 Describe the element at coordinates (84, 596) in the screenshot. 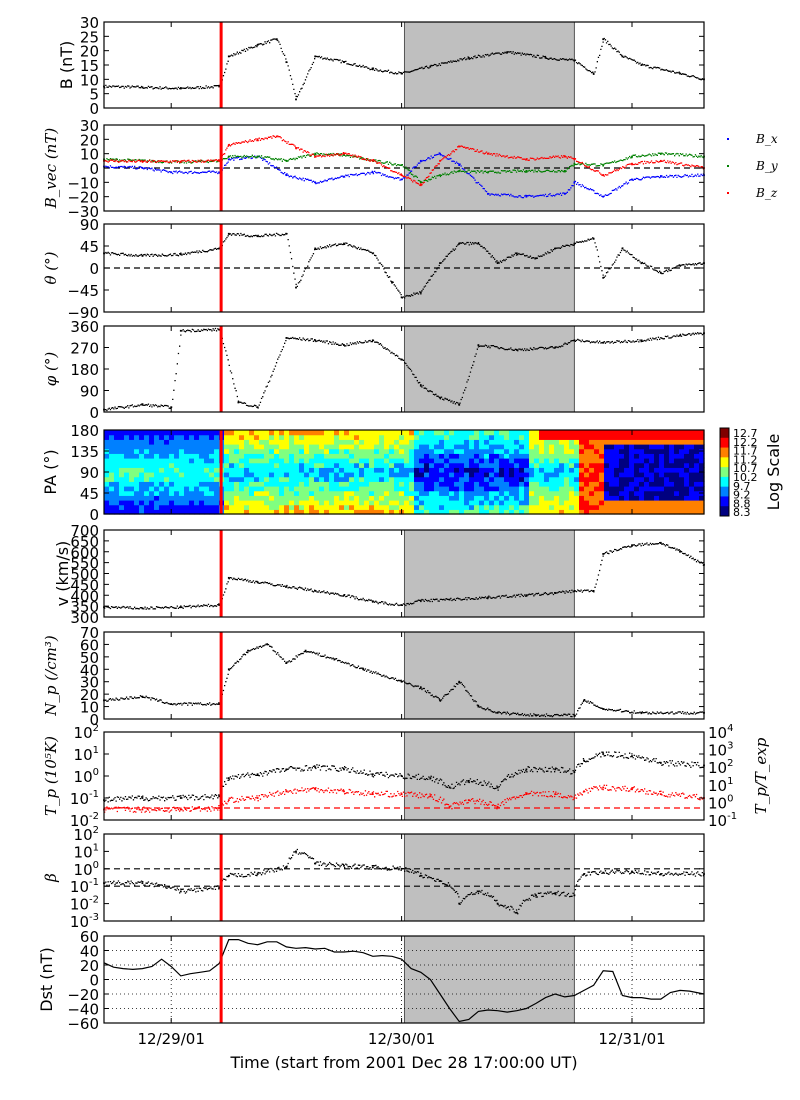

I see `y-tick-label: 400` at that location.